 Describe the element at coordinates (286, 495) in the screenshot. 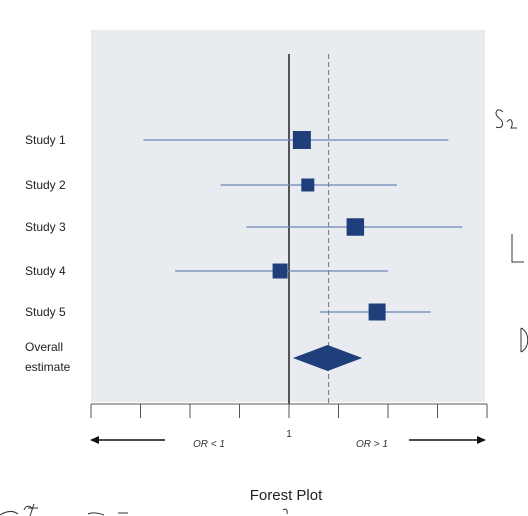

I see `chart-title: Forest Plot` at that location.